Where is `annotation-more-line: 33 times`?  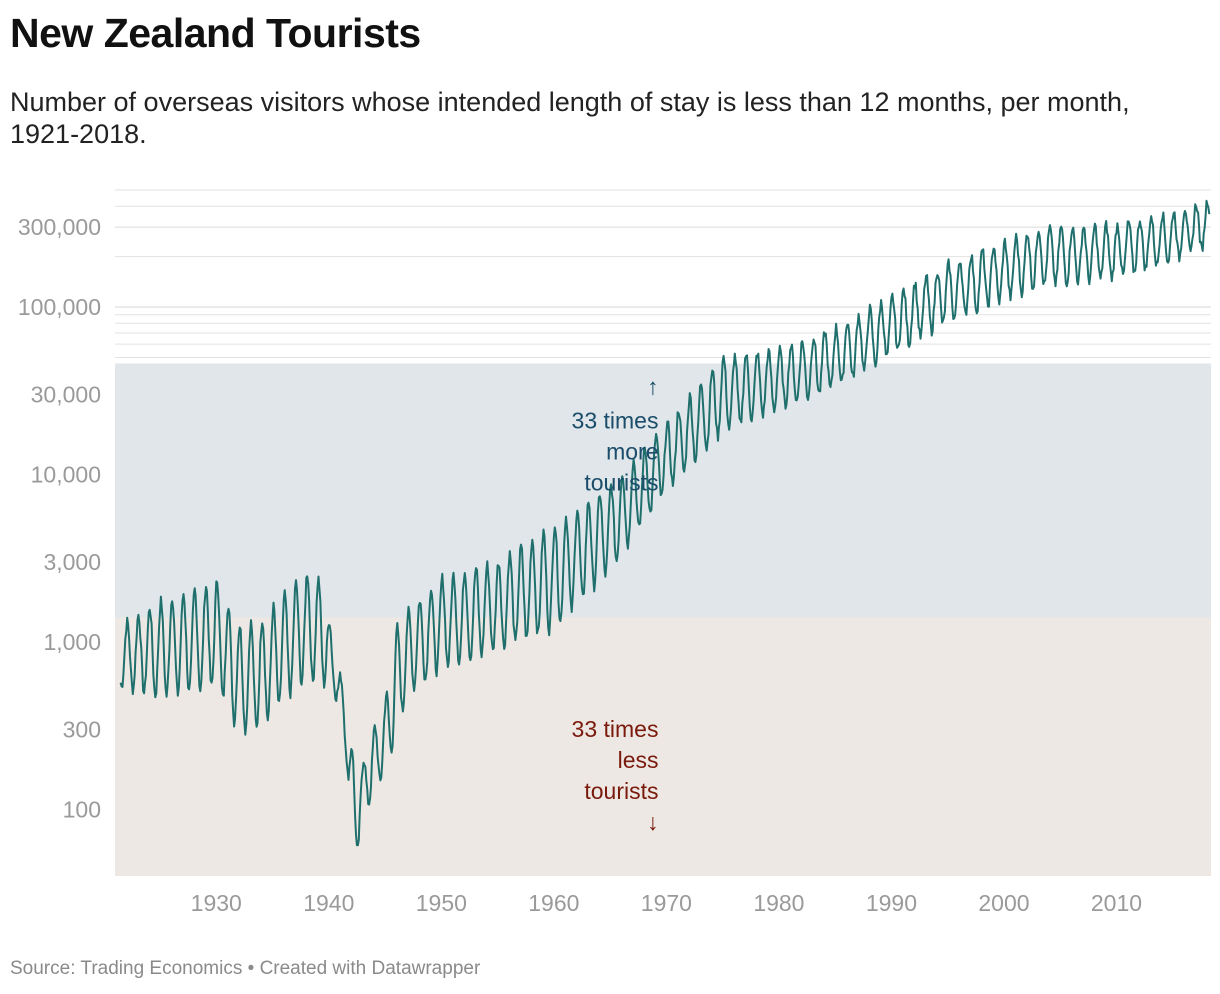
annotation-more-line: 33 times is located at coordinates (615, 421).